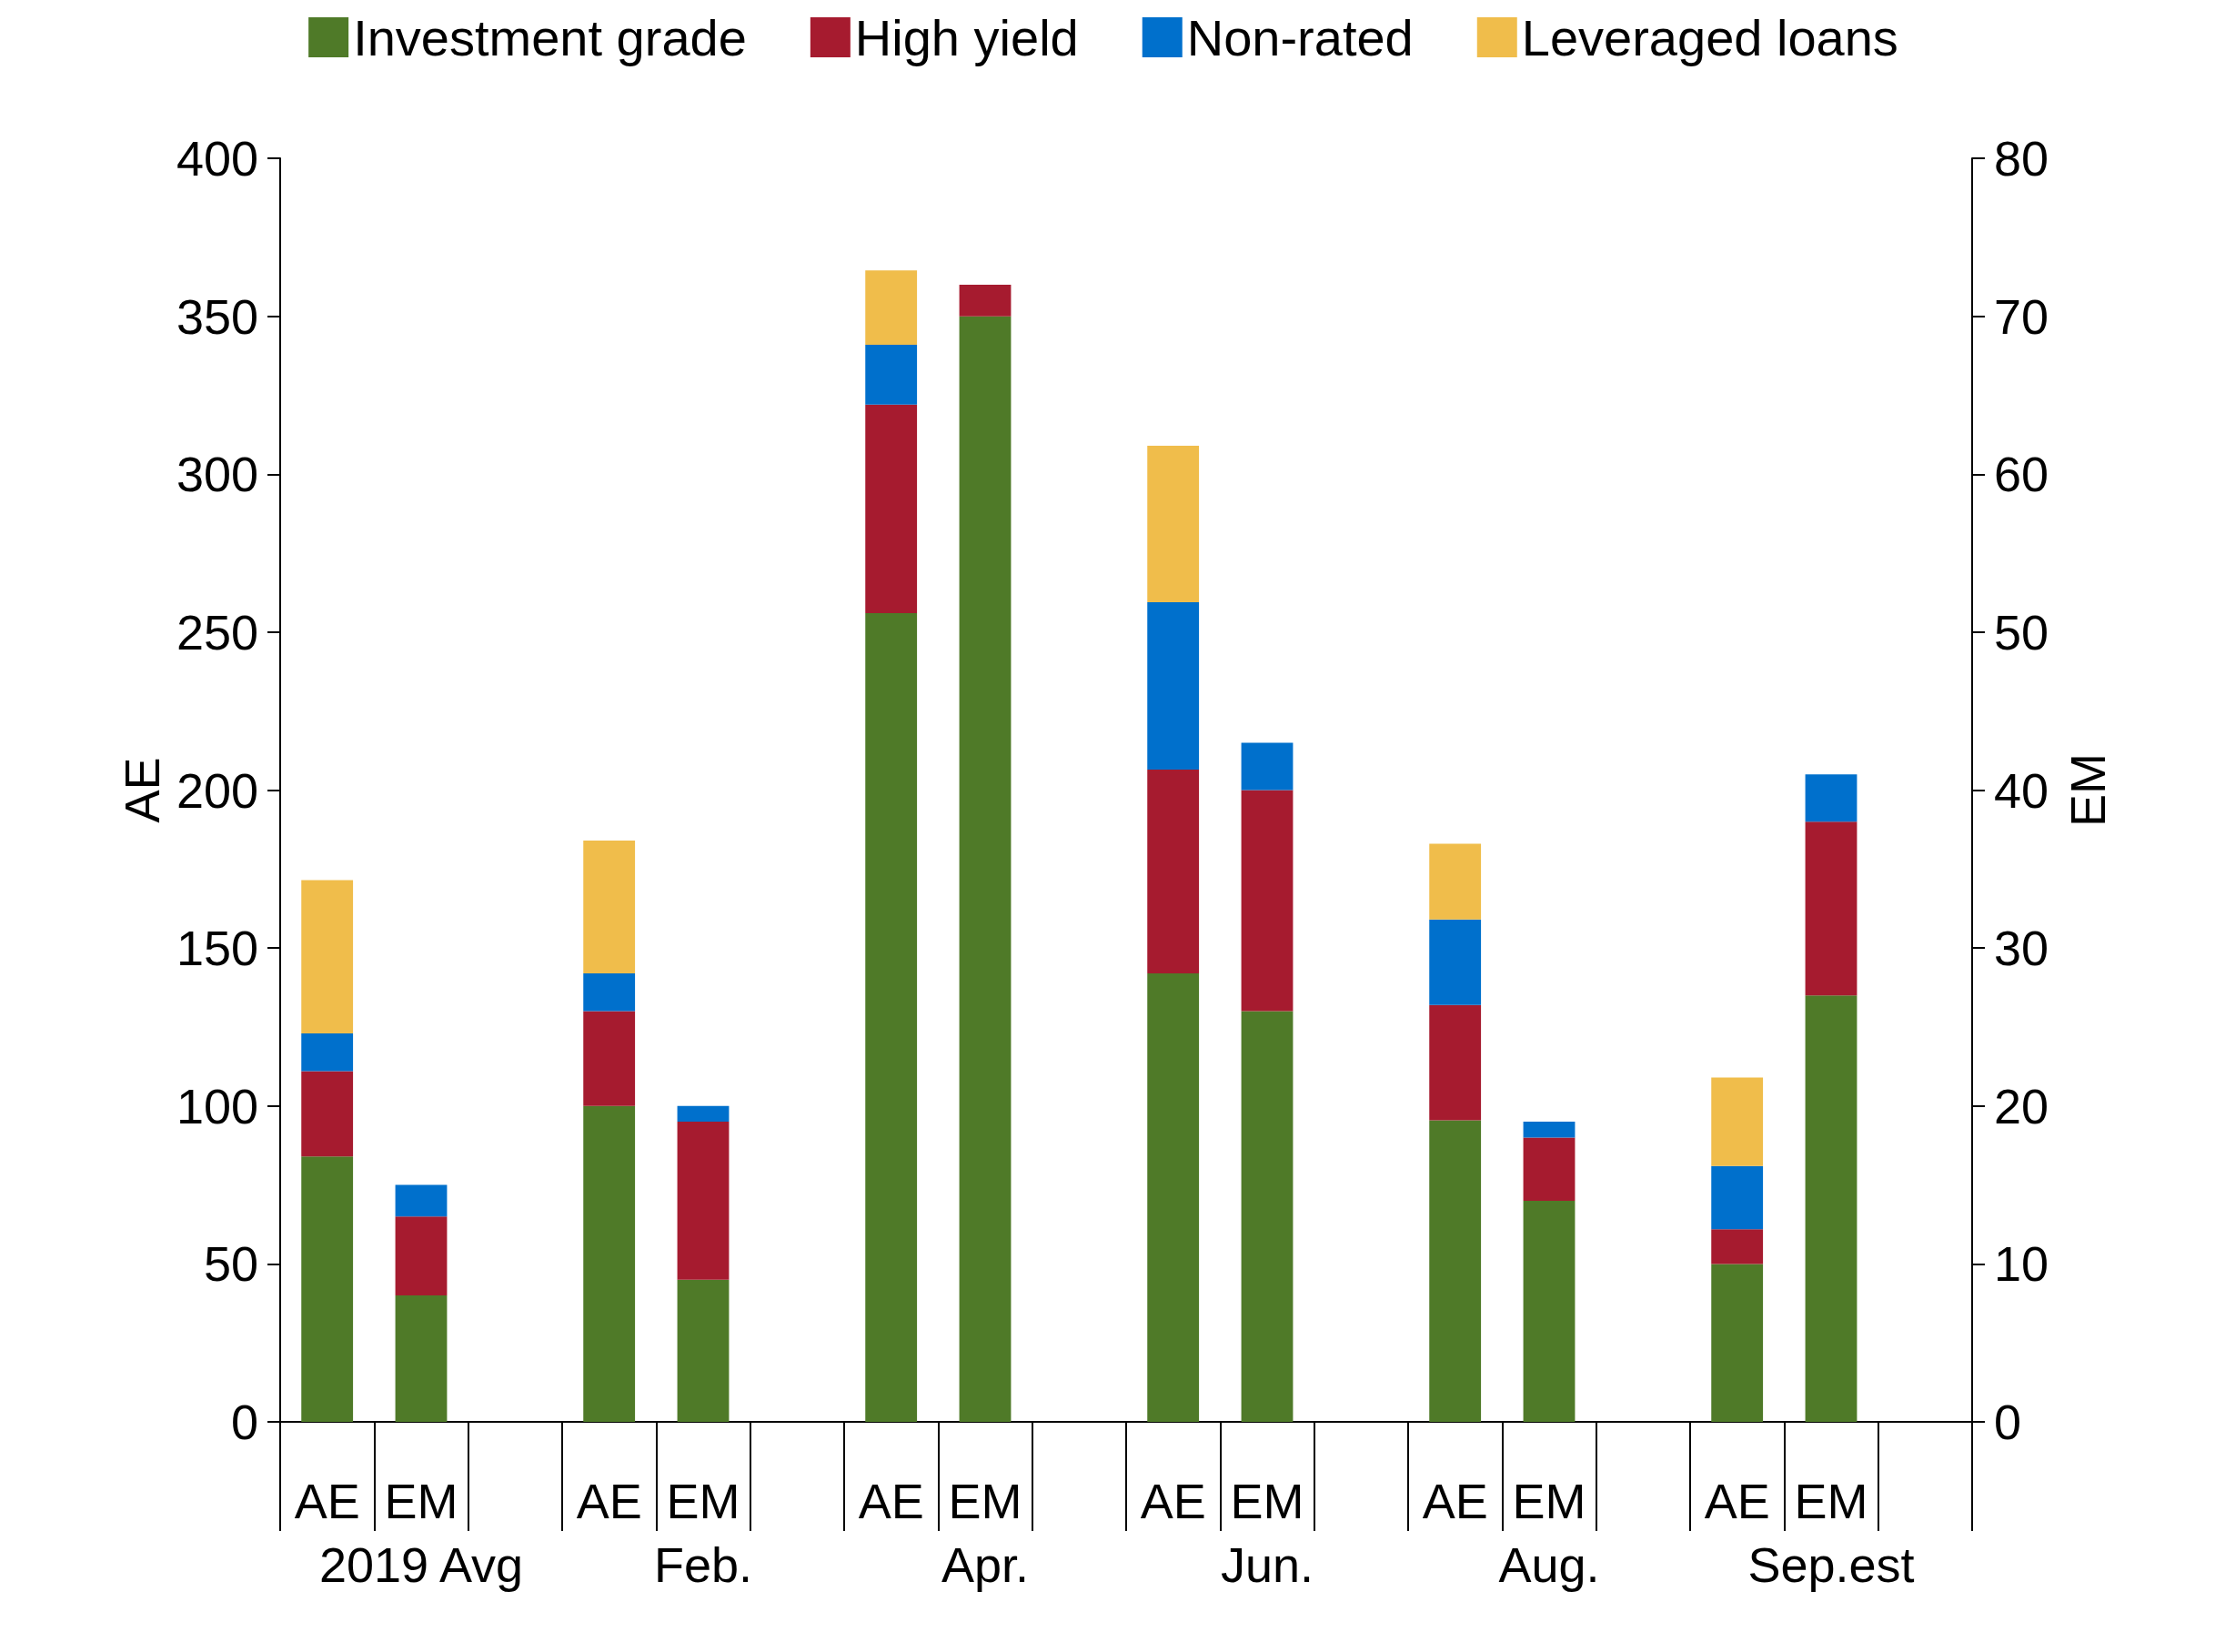 The height and width of the screenshot is (1652, 2215). I want to click on text: Apr., so click(986, 1564).